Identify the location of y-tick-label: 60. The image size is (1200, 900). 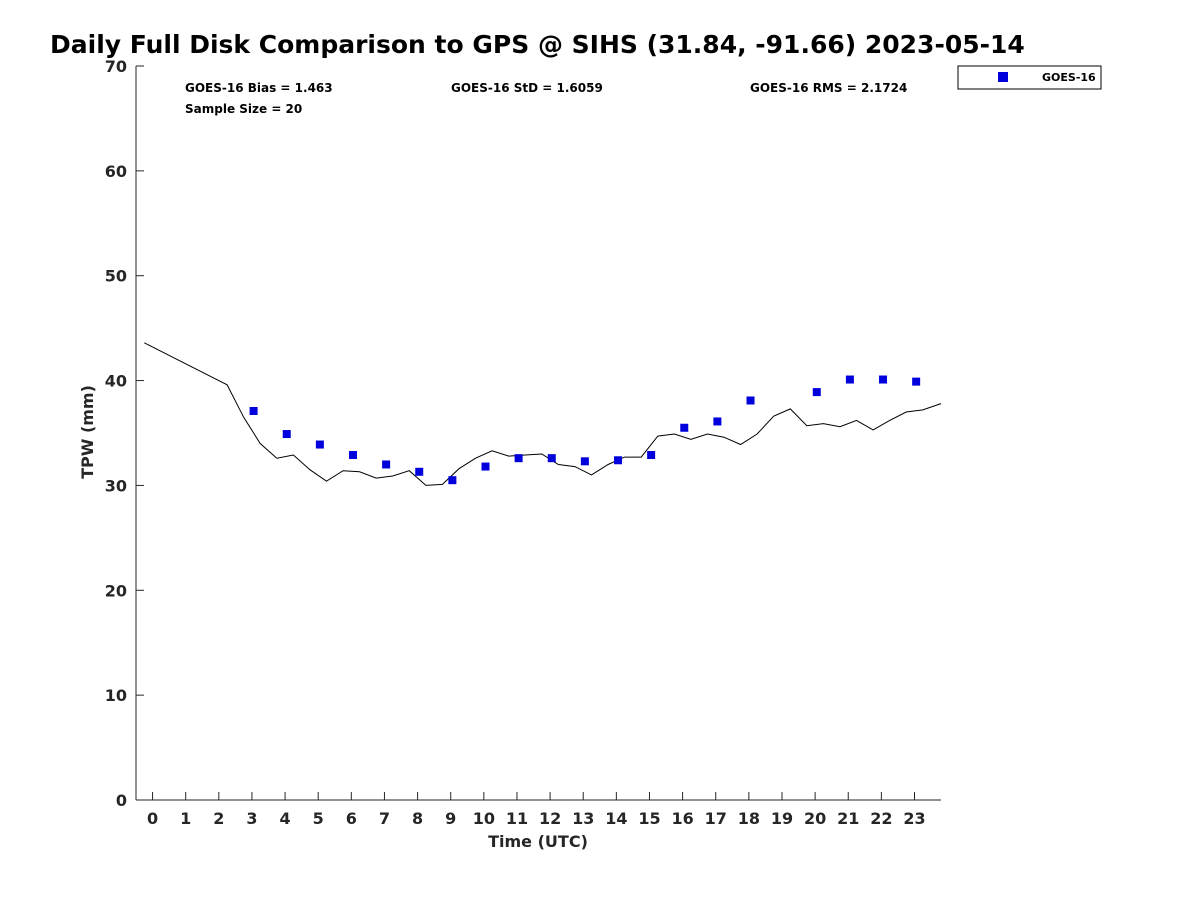
(116, 171).